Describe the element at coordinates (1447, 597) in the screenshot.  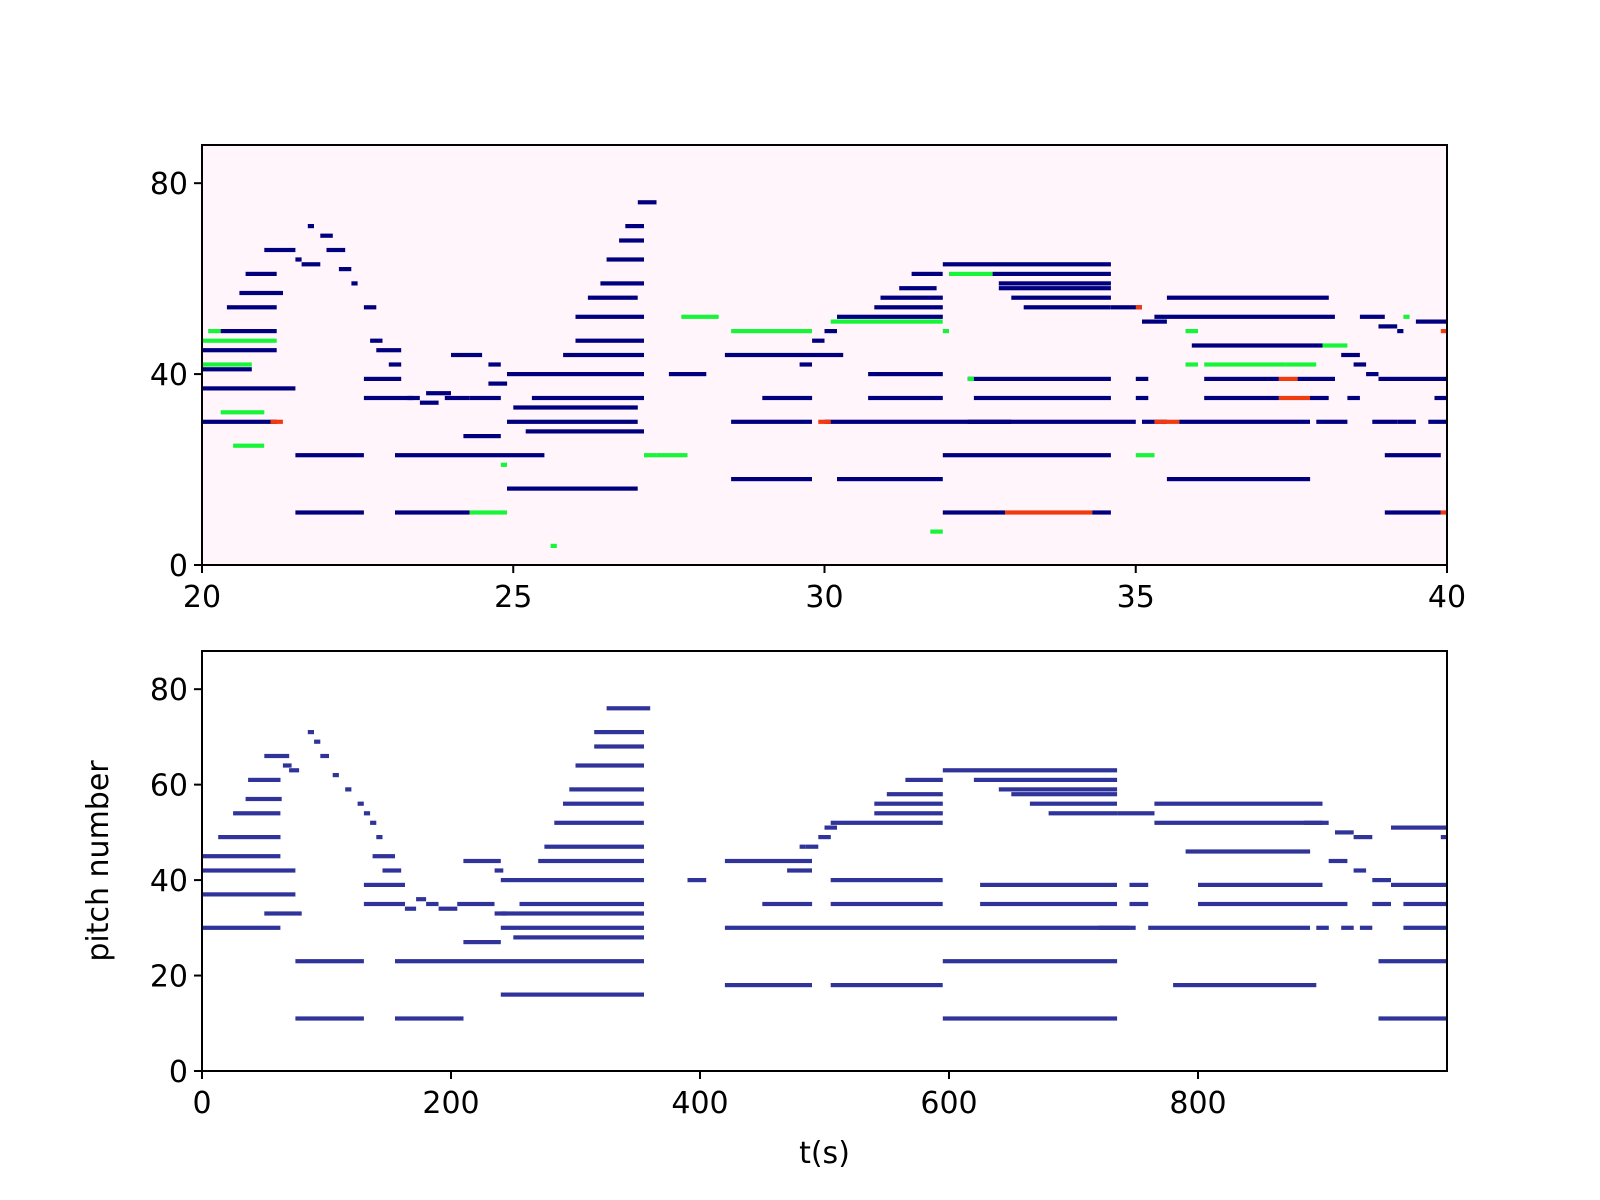
I see `x-tick-label: 40` at that location.